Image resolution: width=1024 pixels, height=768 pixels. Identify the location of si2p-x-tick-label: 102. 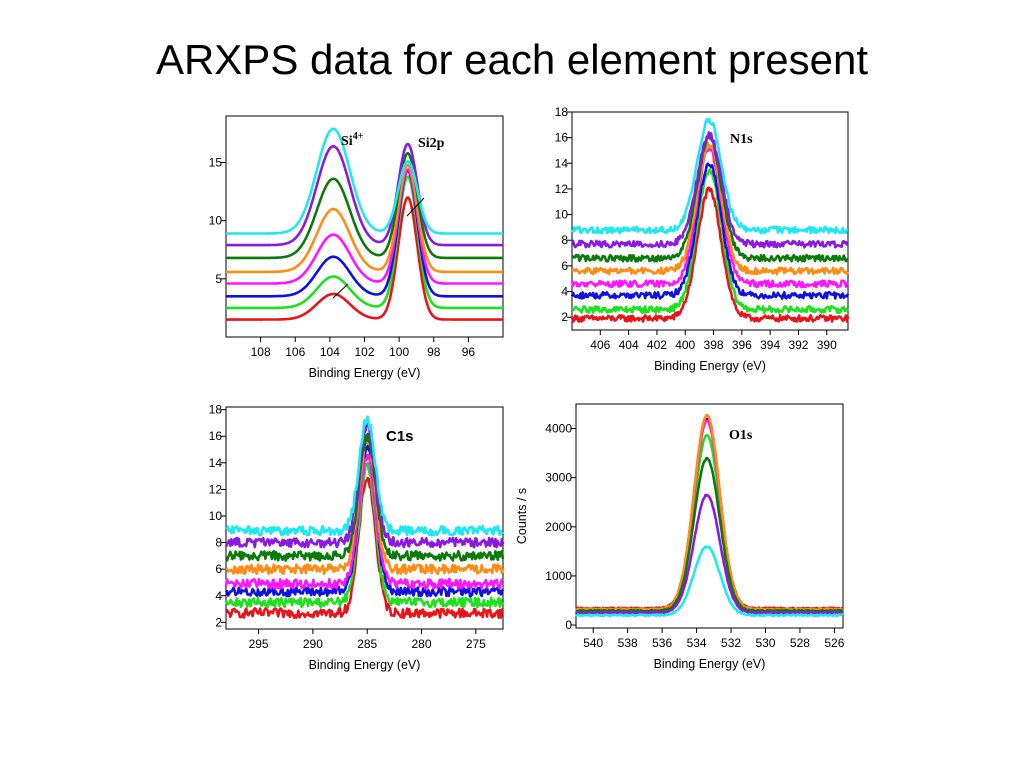
(364, 352).